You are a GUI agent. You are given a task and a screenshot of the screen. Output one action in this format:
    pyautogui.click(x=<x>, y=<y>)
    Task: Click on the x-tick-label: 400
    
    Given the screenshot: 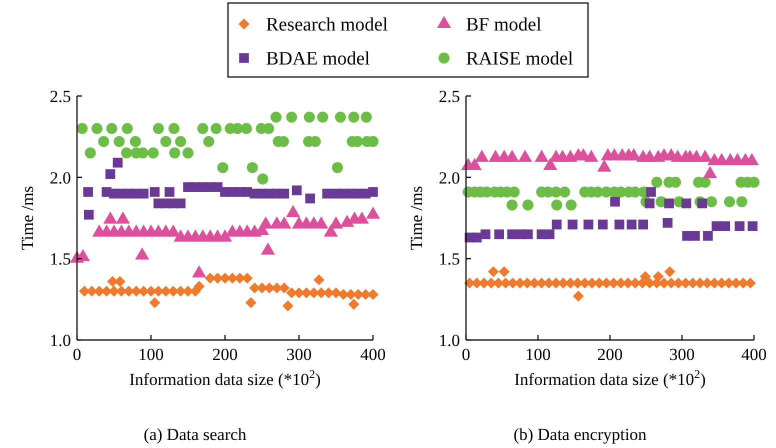 What is the action you would take?
    pyautogui.click(x=373, y=354)
    